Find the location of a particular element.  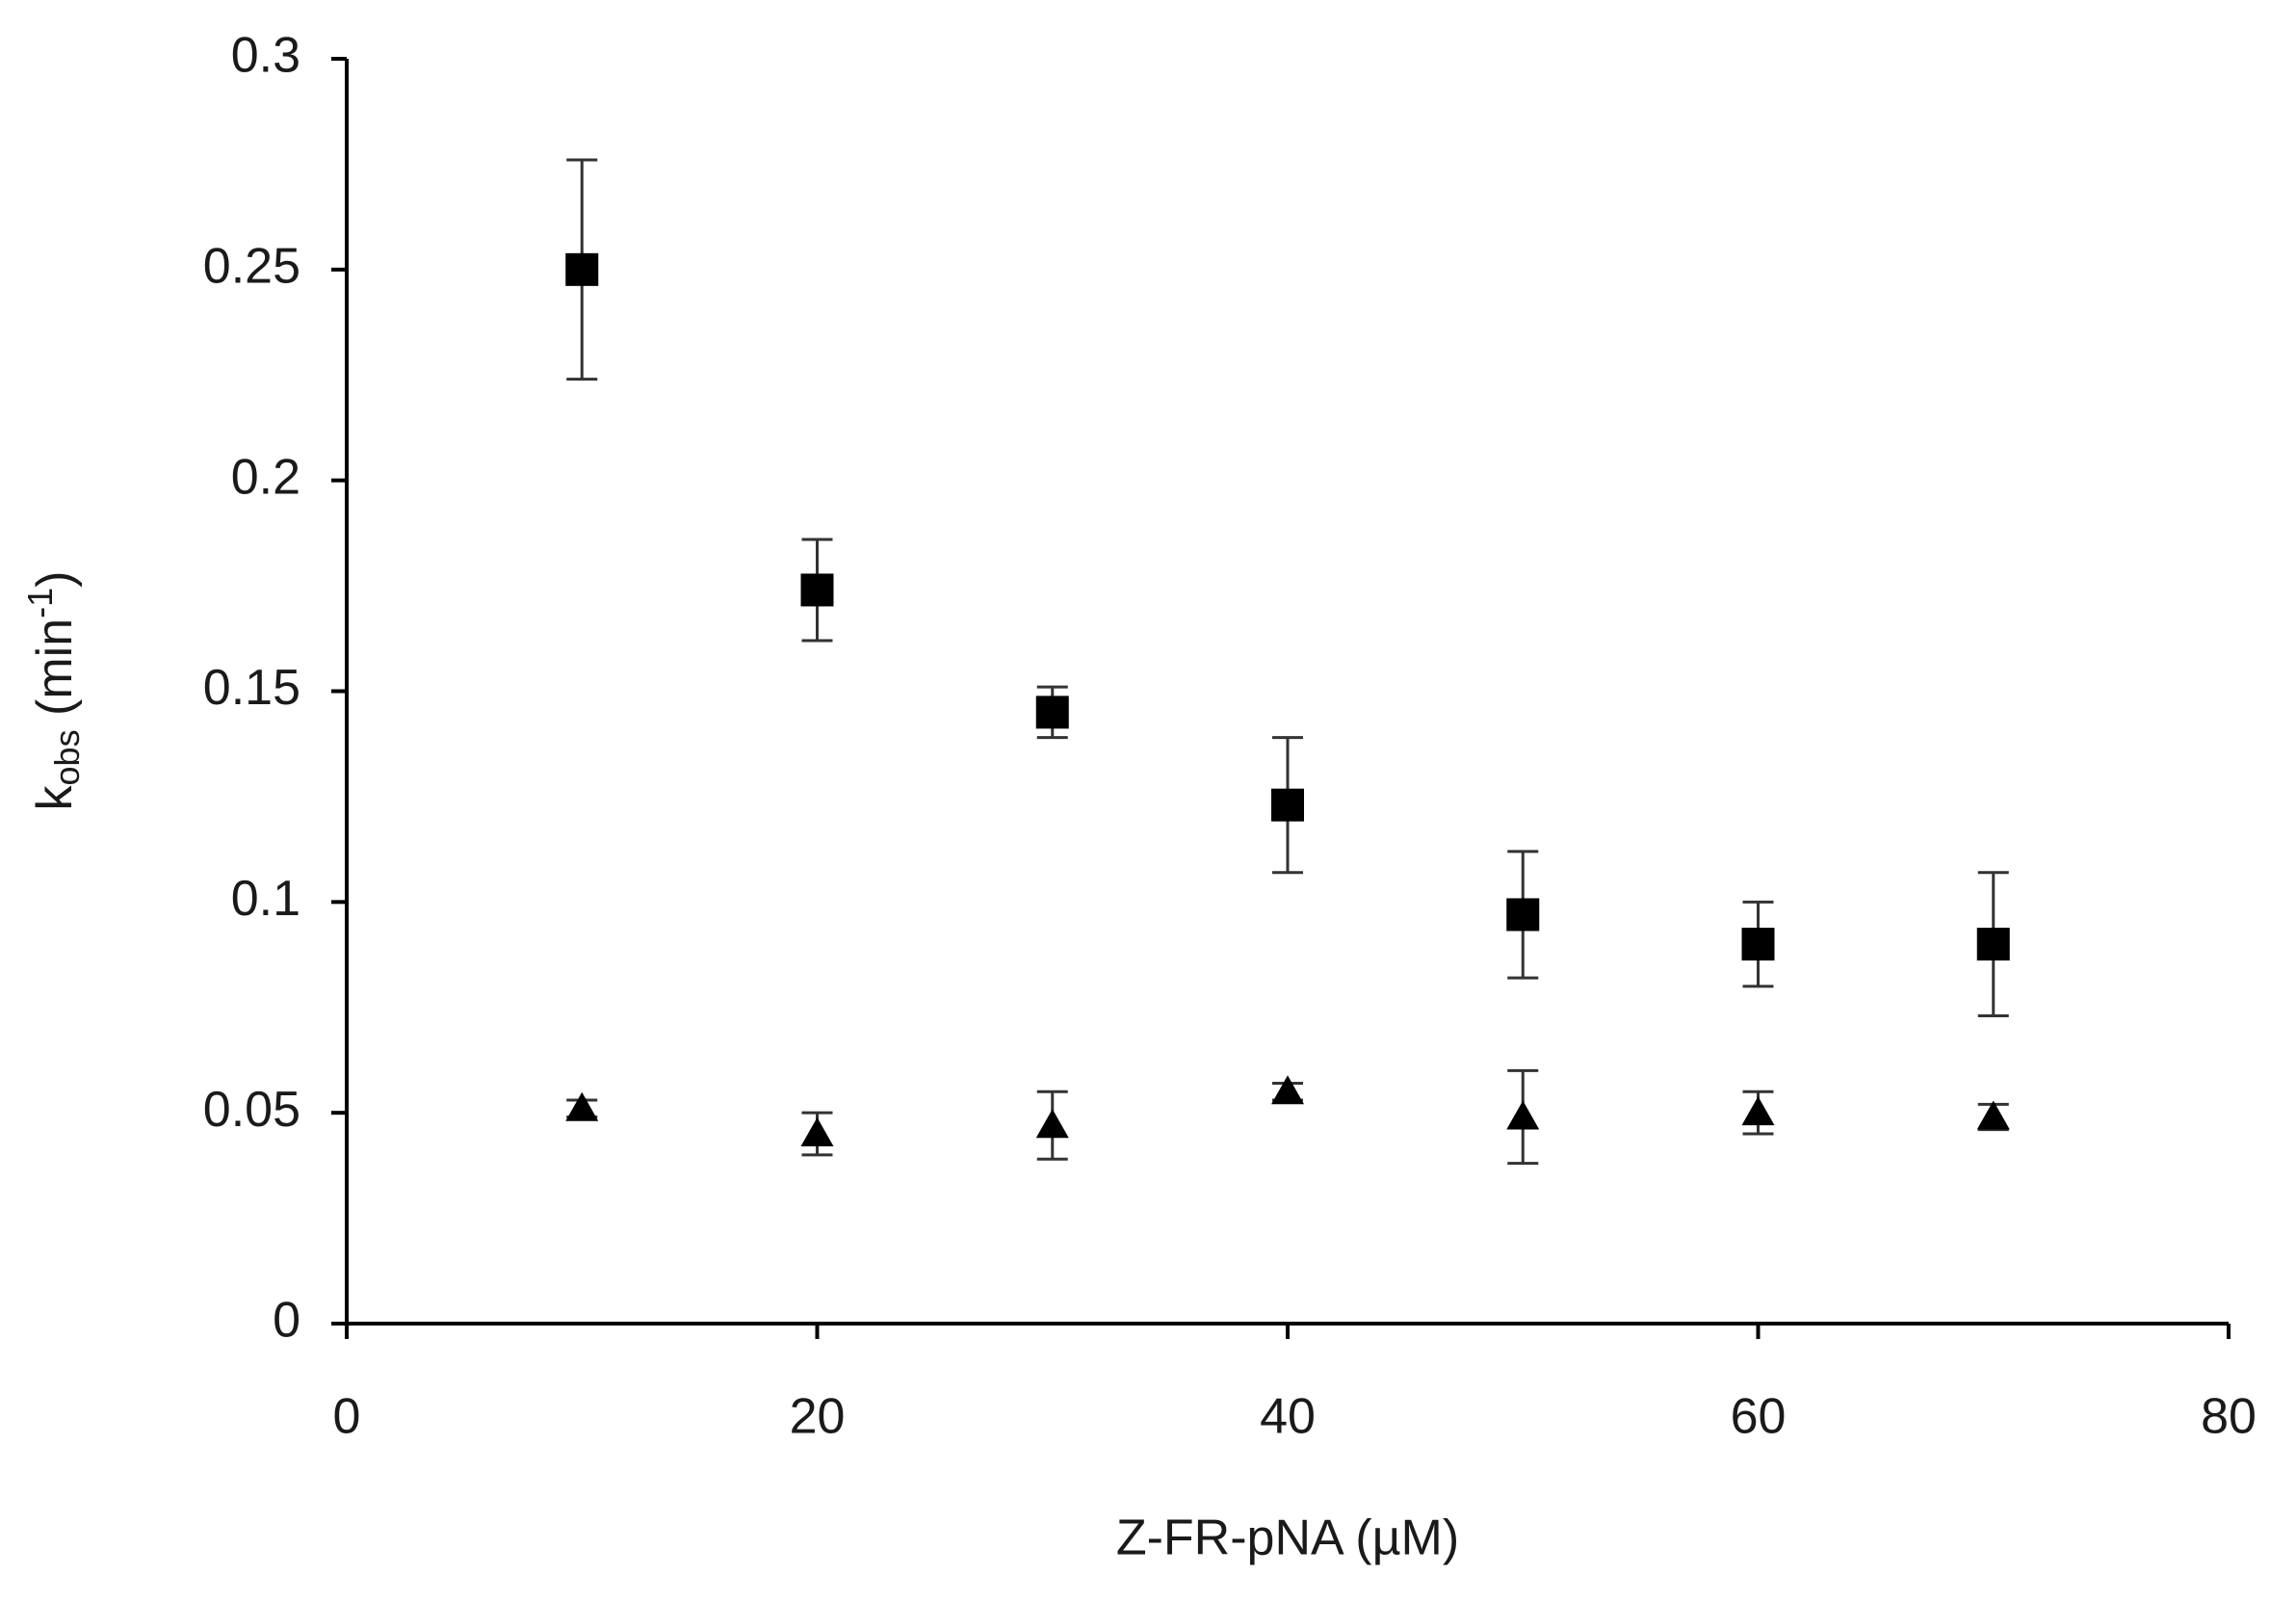

y-label-part: k is located at coordinates (55, 797).